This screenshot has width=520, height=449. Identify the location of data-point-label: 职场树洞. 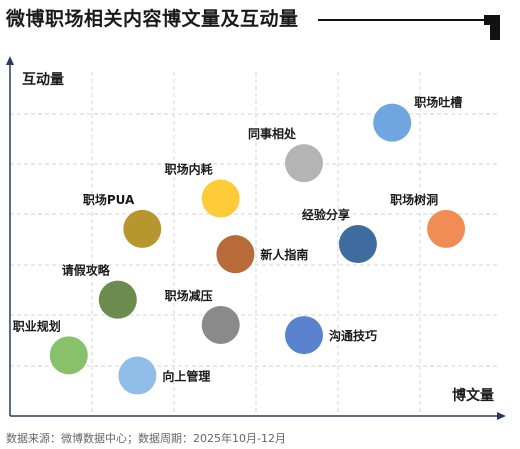
(414, 199).